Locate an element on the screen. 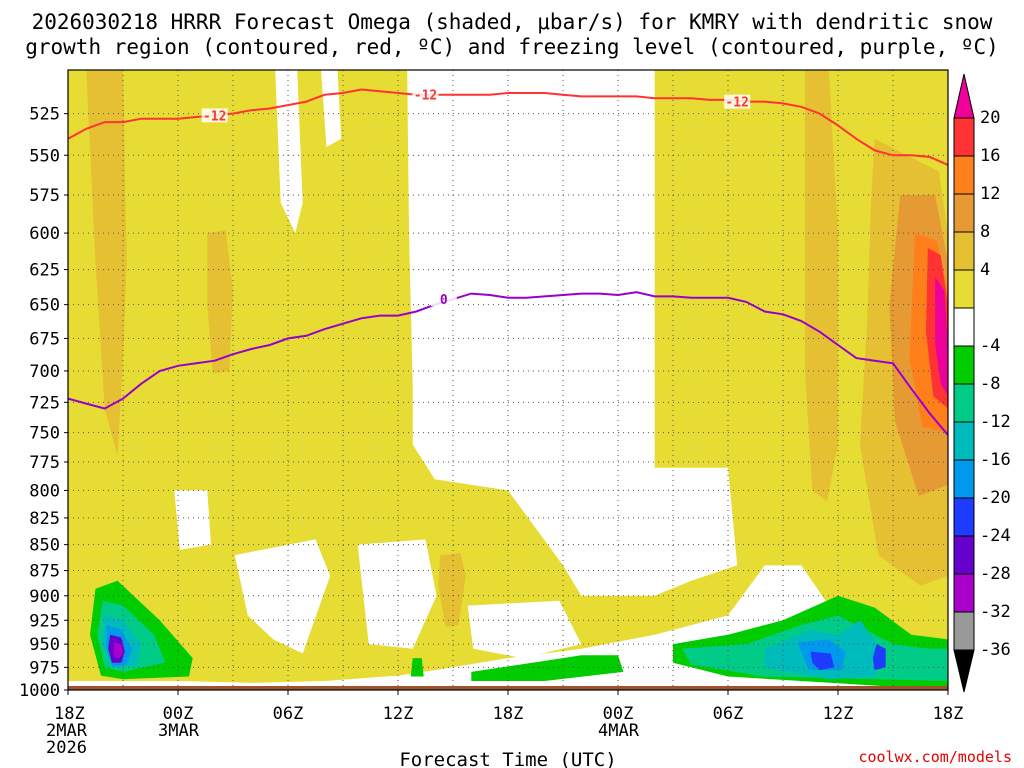 Image resolution: width=1024 pixels, height=768 pixels. colorbar-label: -36 is located at coordinates (995, 650).